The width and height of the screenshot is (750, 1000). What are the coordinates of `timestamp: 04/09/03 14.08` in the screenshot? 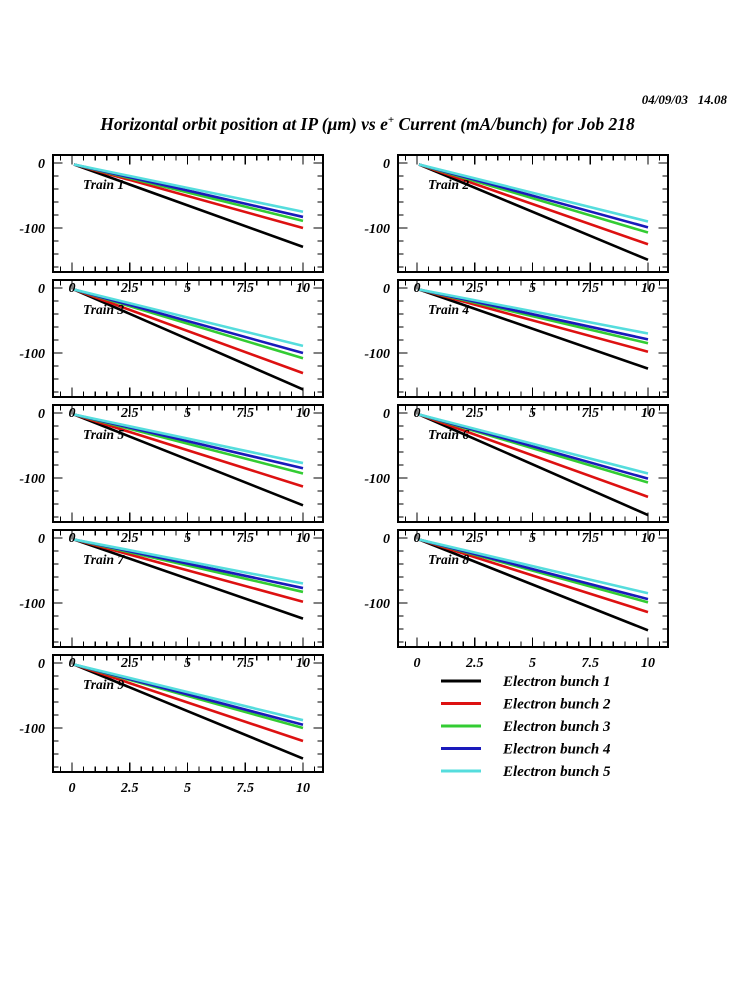 It's located at (684, 99).